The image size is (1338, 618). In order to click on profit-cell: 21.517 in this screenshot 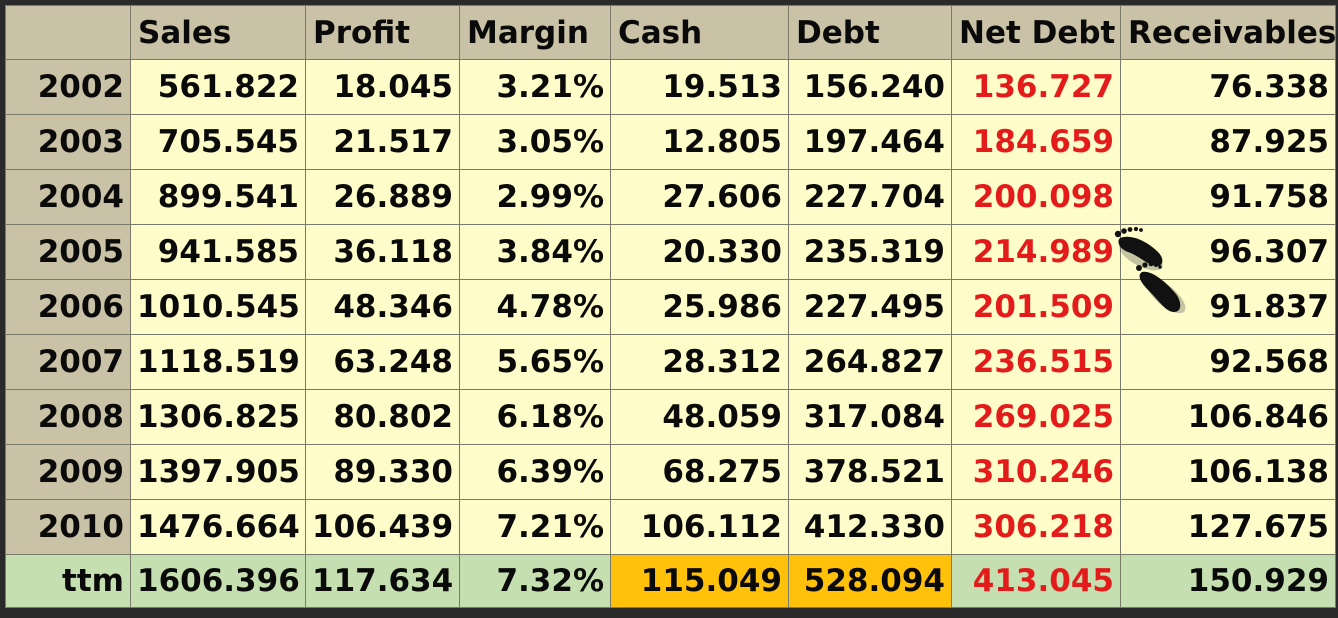, I will do `click(382, 142)`.